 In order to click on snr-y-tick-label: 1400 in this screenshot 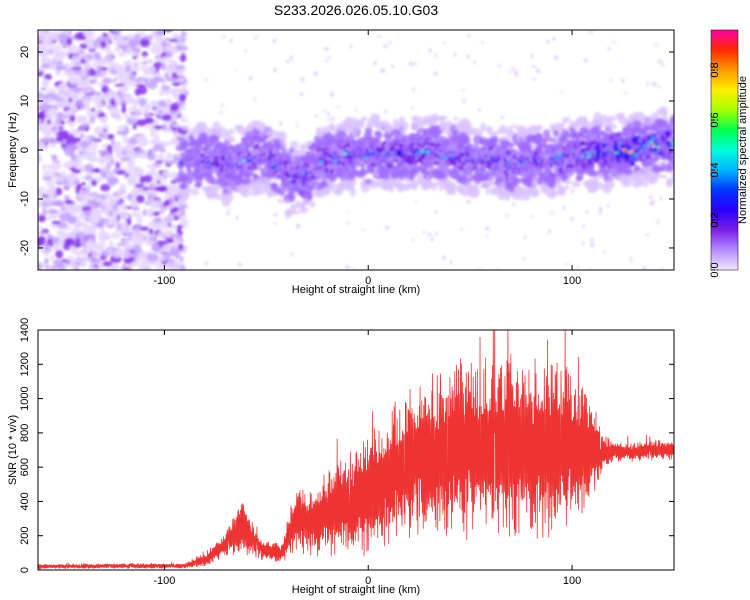, I will do `click(25, 330)`.